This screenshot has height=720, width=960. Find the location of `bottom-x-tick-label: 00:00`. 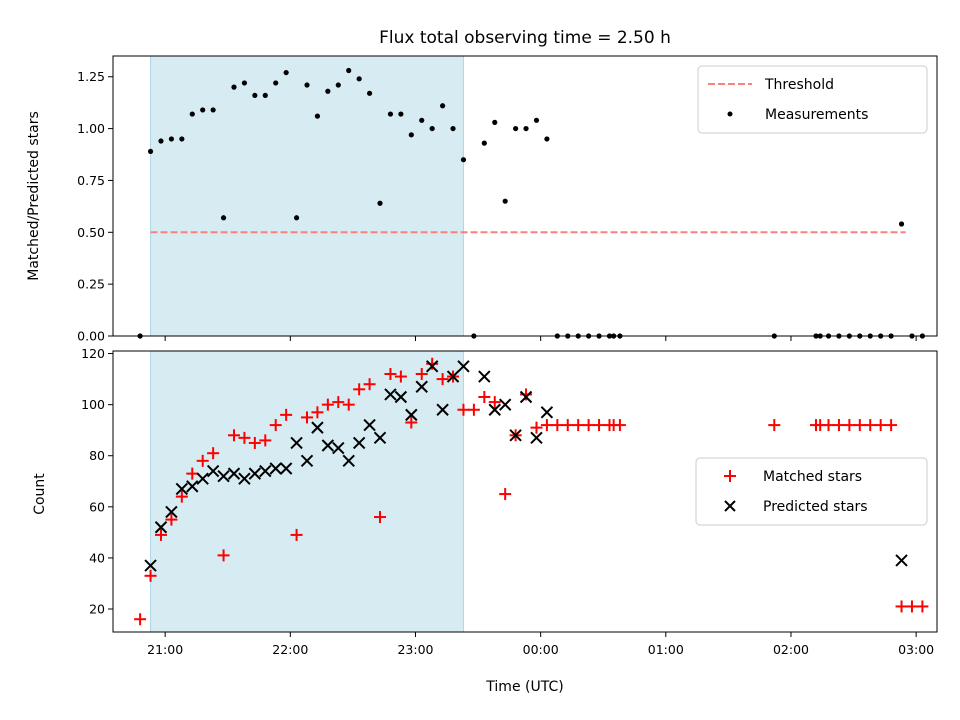

bottom-x-tick-label: 00:00 is located at coordinates (541, 649).